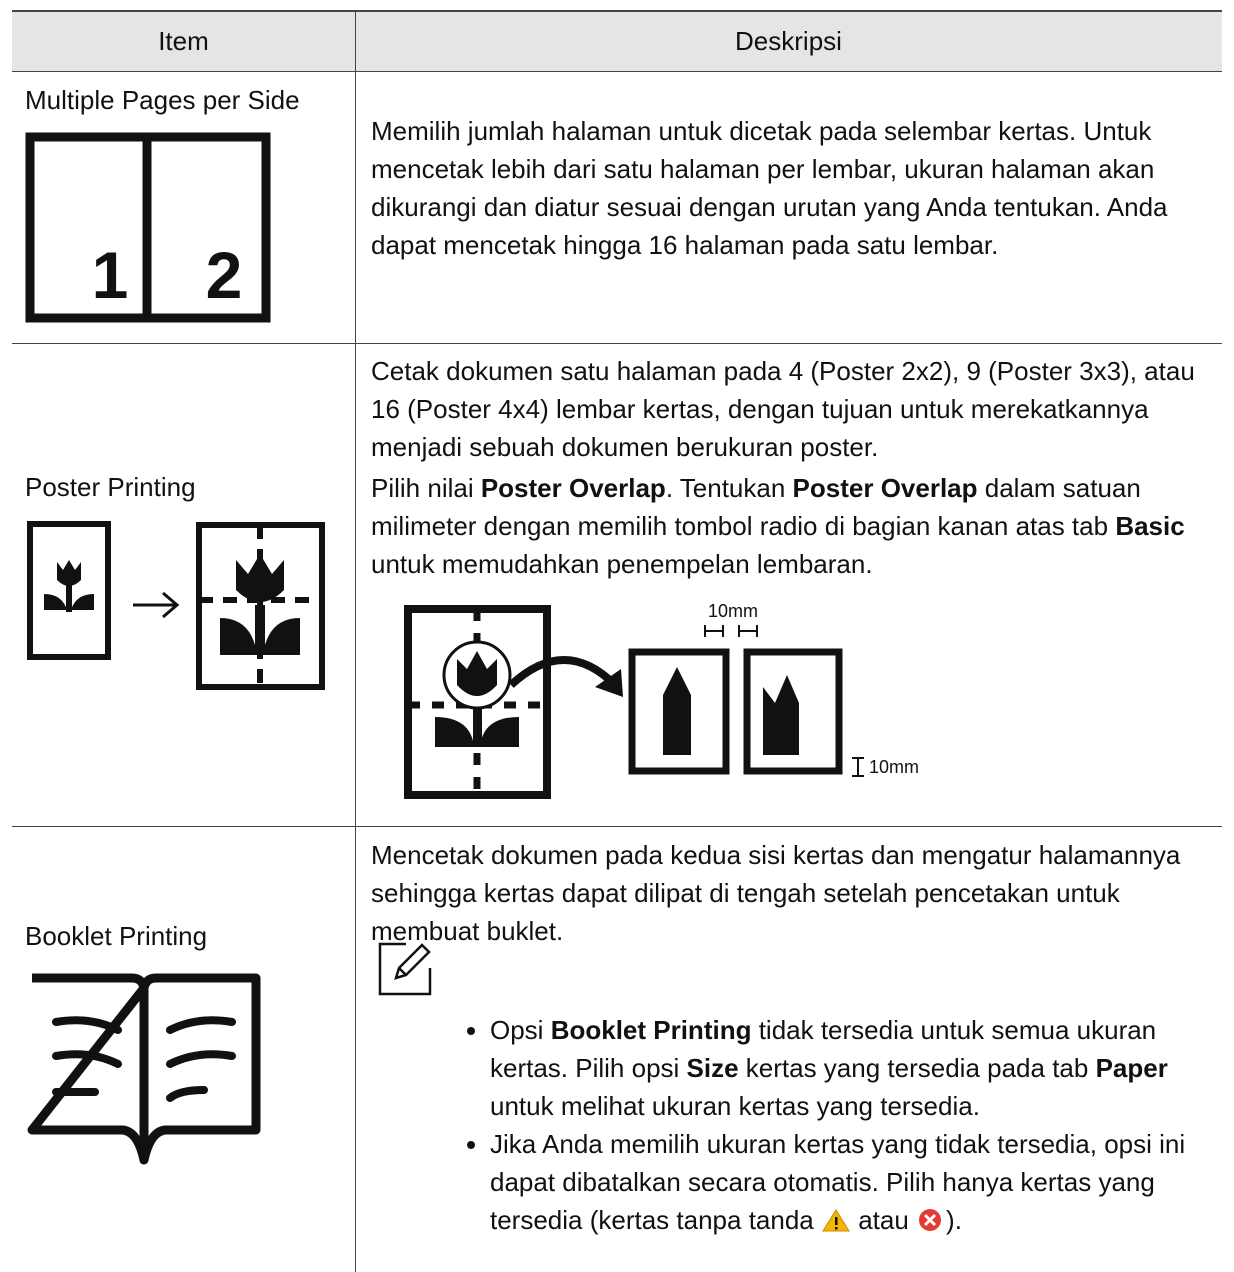 The image size is (1234, 1272). I want to click on icon-label: 1, so click(110, 275).